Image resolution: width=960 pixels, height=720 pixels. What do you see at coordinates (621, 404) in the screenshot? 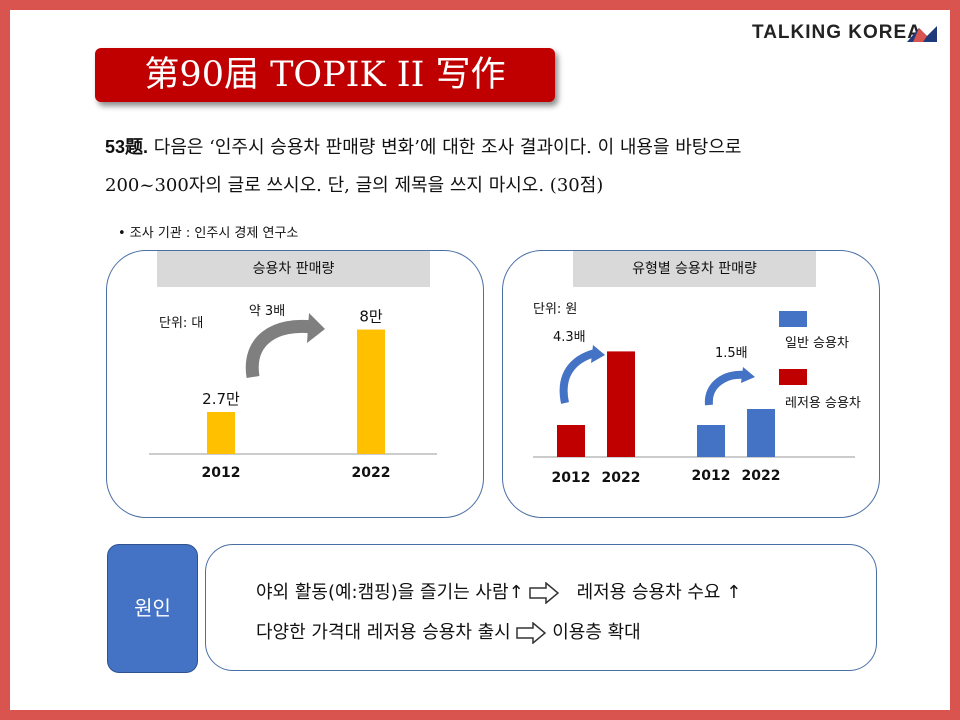
I see `bar-레저용 승용차-2022` at bounding box center [621, 404].